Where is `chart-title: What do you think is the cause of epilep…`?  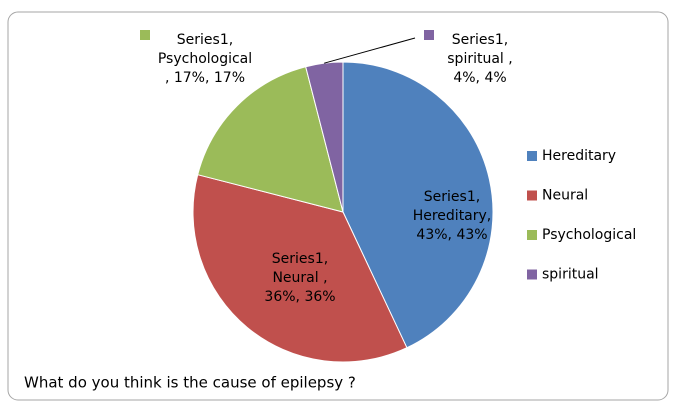 chart-title: What do you think is the cause of epilep… is located at coordinates (190, 383).